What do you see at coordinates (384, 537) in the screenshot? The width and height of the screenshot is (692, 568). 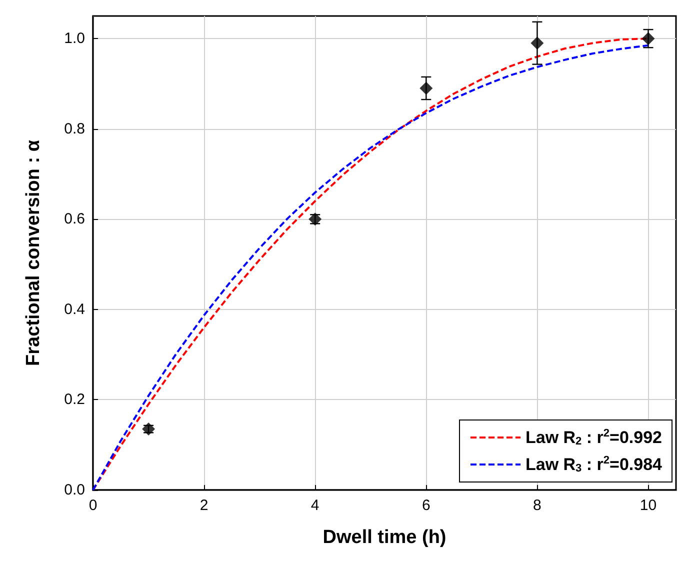 I see `x-axis-title: Dwell time (h)` at bounding box center [384, 537].